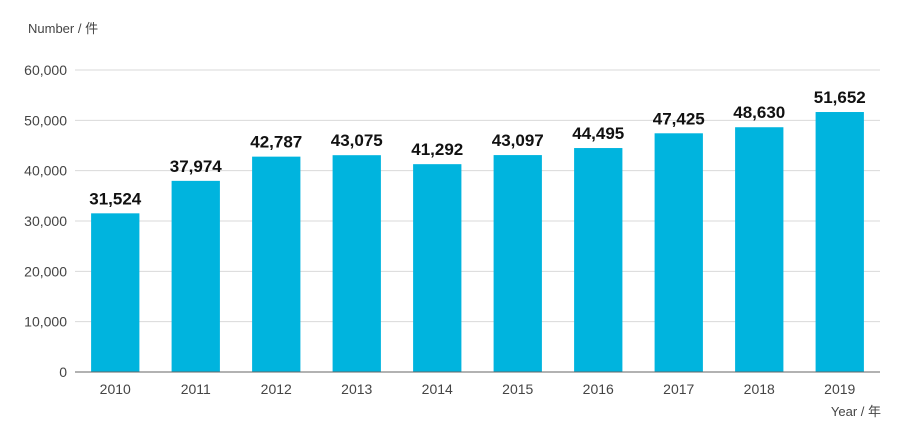 This screenshot has height=435, width=900. I want to click on y-tick-label: 50,000, so click(45, 120).